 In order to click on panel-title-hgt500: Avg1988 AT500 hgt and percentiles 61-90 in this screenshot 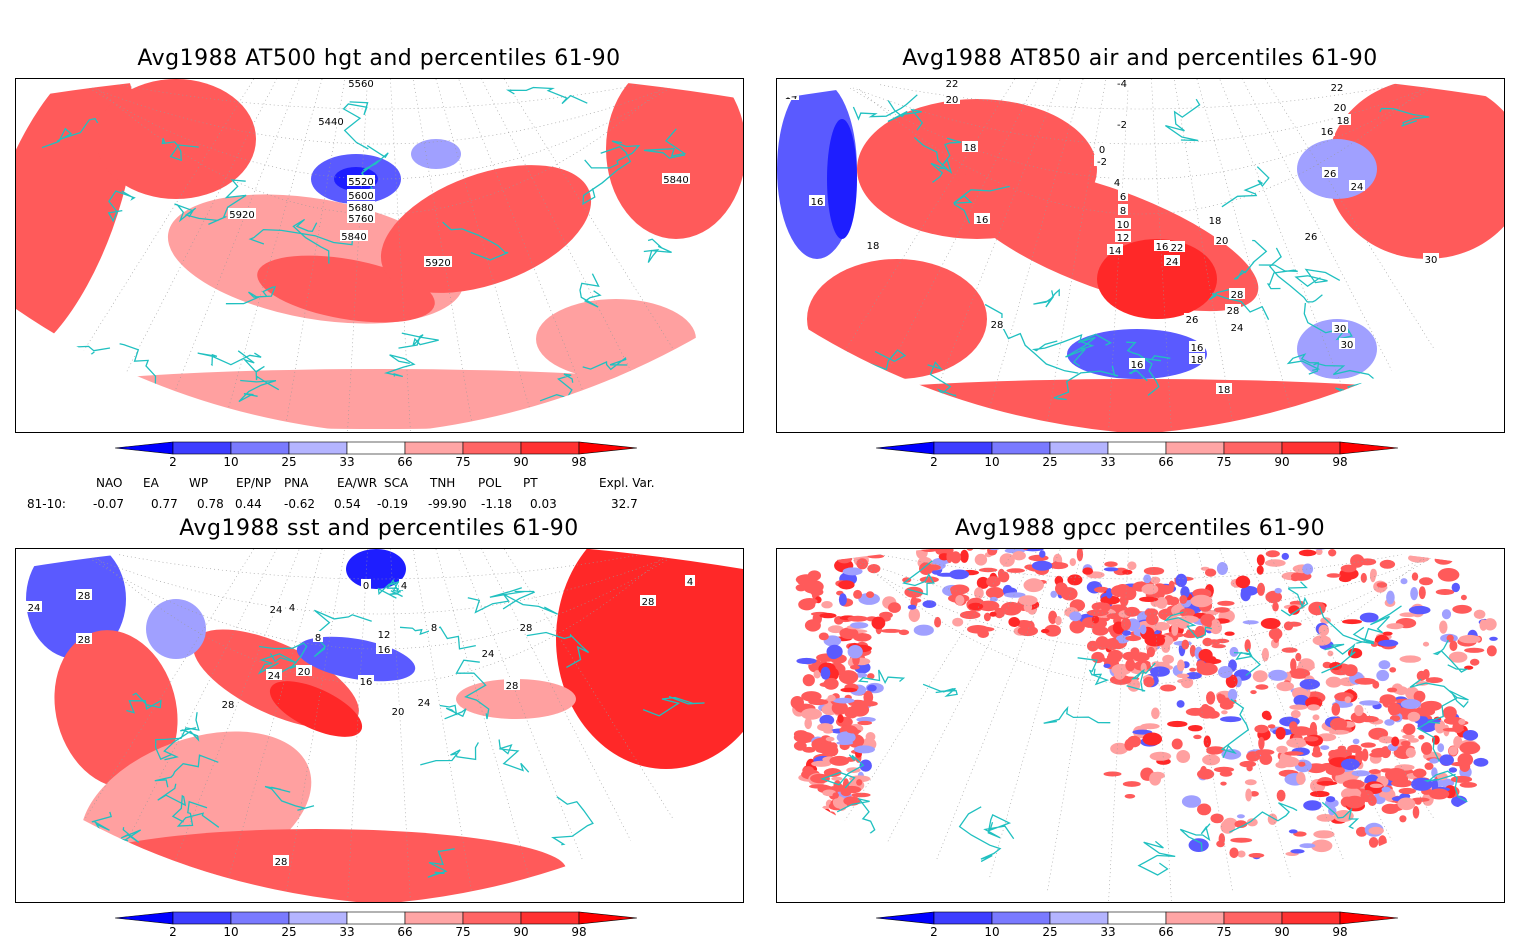, I will do `click(379, 58)`.